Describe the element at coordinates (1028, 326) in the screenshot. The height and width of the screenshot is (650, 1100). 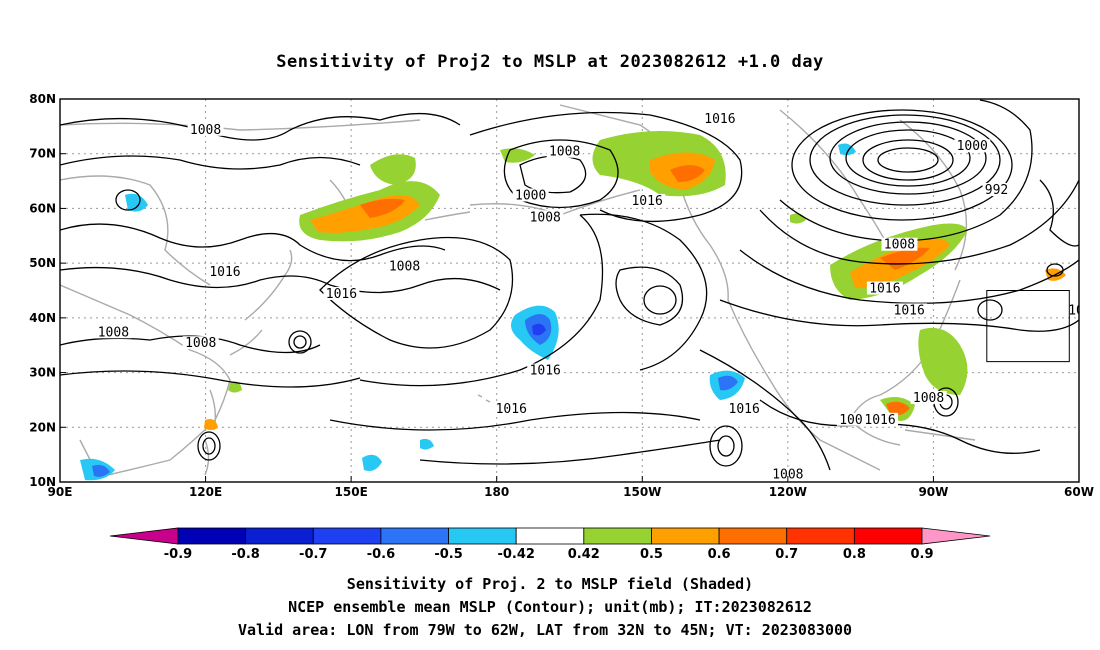
I see `valid-area-box` at that location.